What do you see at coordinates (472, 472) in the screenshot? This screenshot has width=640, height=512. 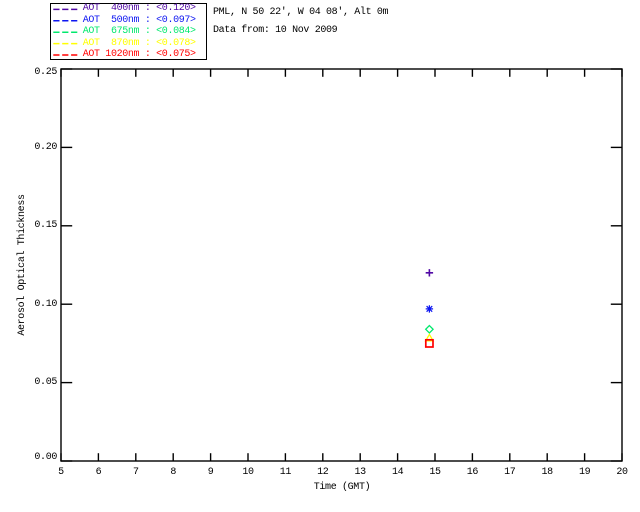 I see `x-tick-label: 16` at bounding box center [472, 472].